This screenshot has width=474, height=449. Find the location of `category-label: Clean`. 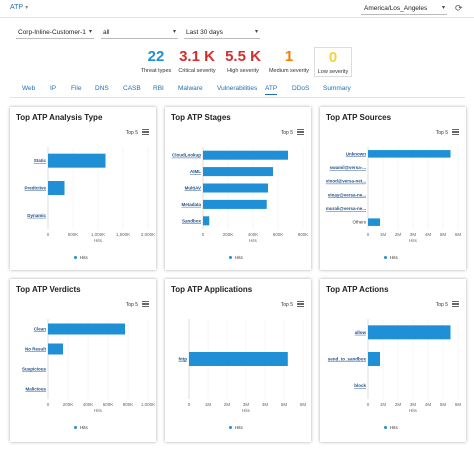

category-label: Clean is located at coordinates (40, 329).